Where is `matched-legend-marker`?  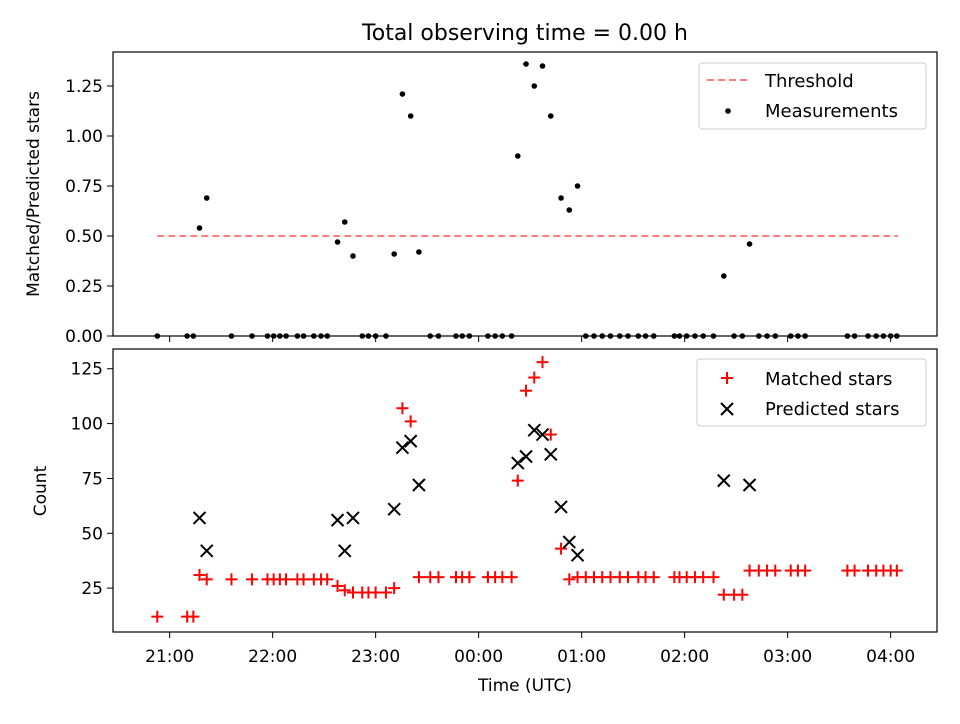 matched-legend-marker is located at coordinates (727, 378).